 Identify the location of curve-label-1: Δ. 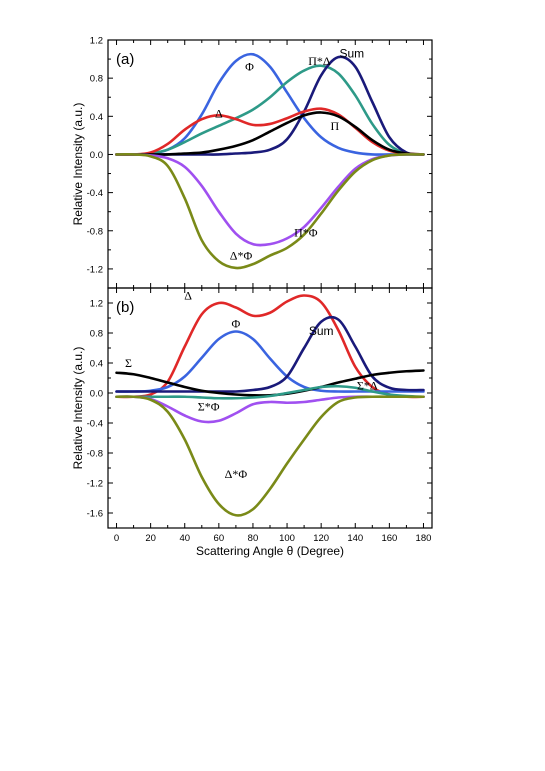
(188, 296).